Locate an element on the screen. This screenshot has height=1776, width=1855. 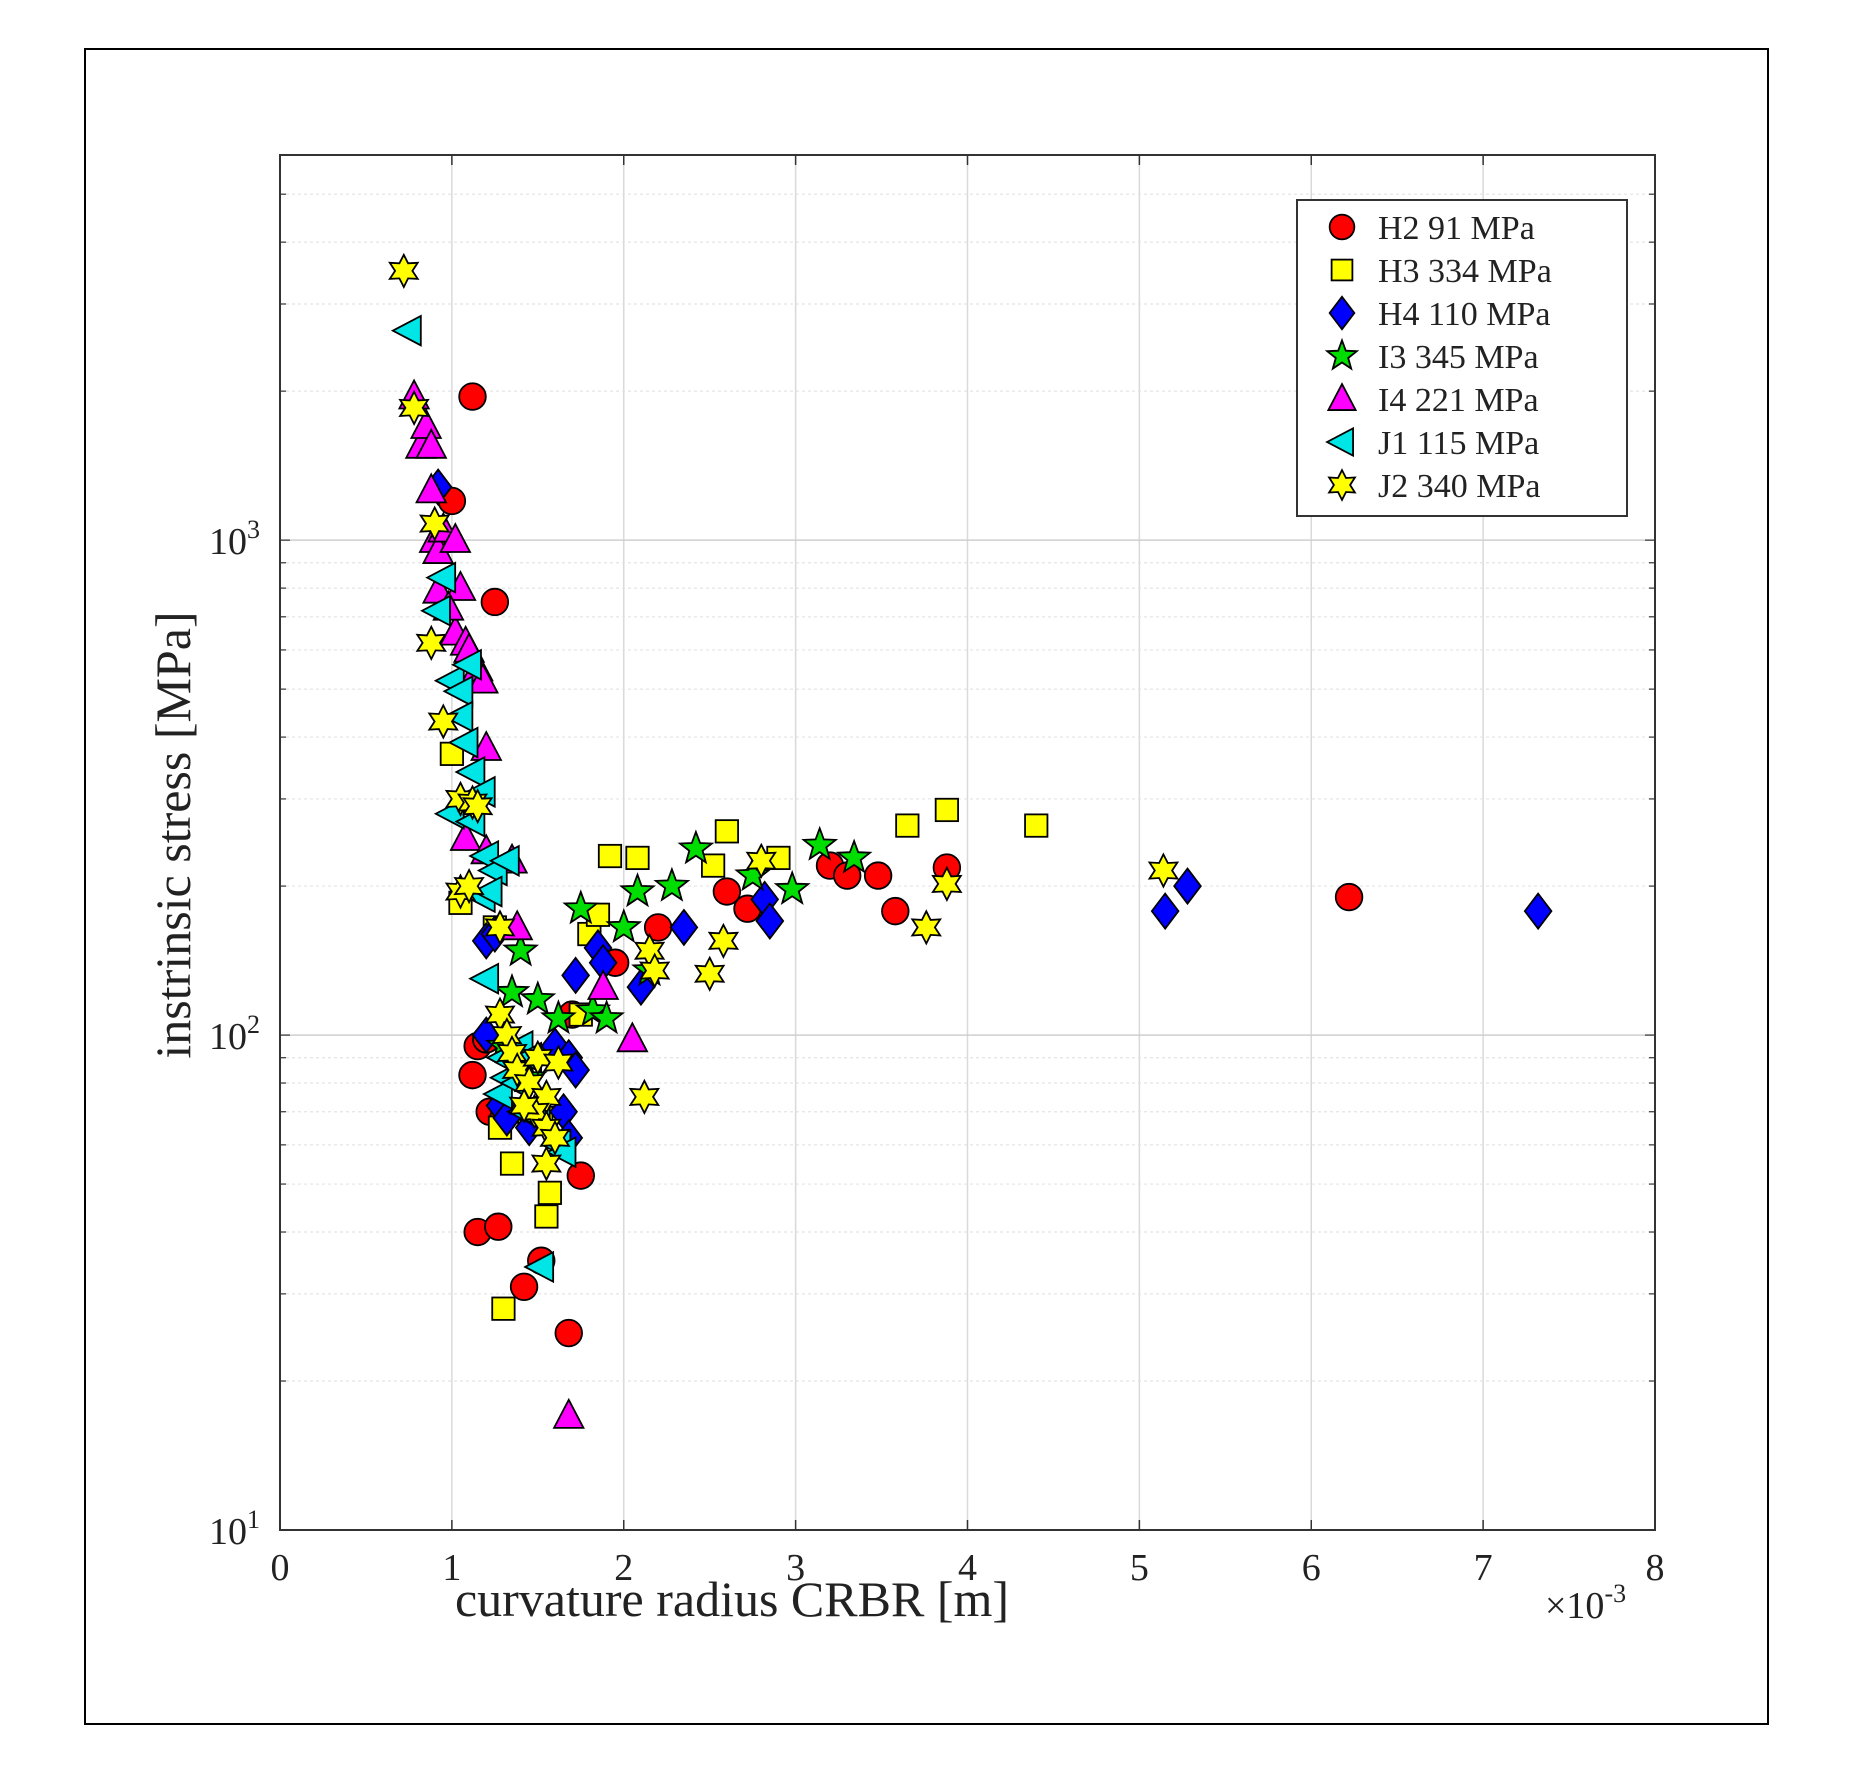
x-tick-label: 6 is located at coordinates (1311, 1568).